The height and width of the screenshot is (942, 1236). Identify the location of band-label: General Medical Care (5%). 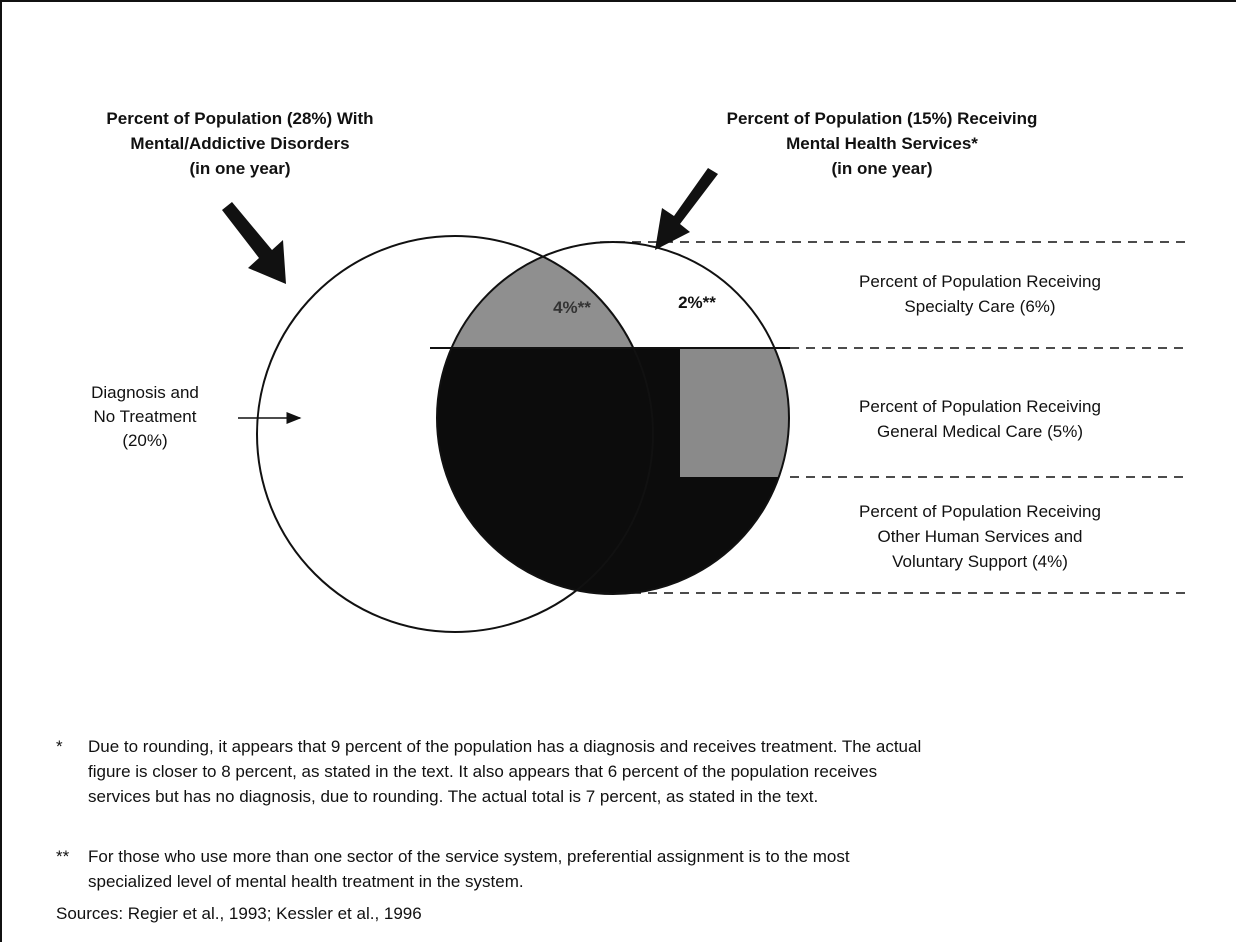
(980, 431).